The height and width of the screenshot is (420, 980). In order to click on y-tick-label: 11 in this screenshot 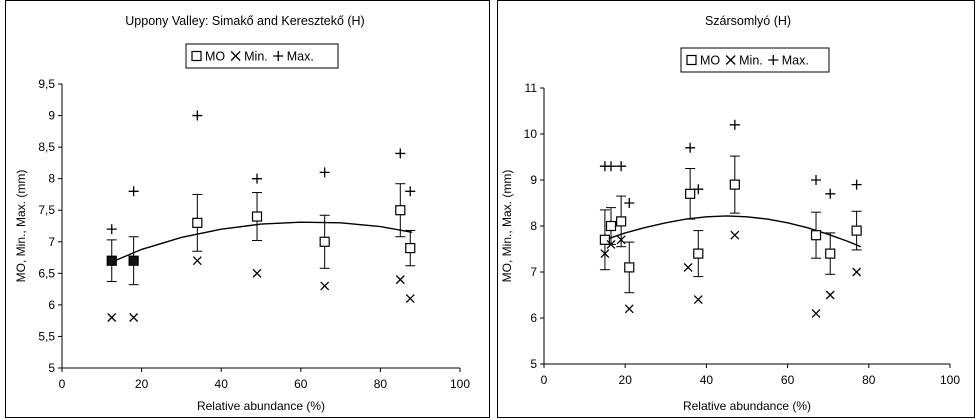, I will do `click(531, 88)`.